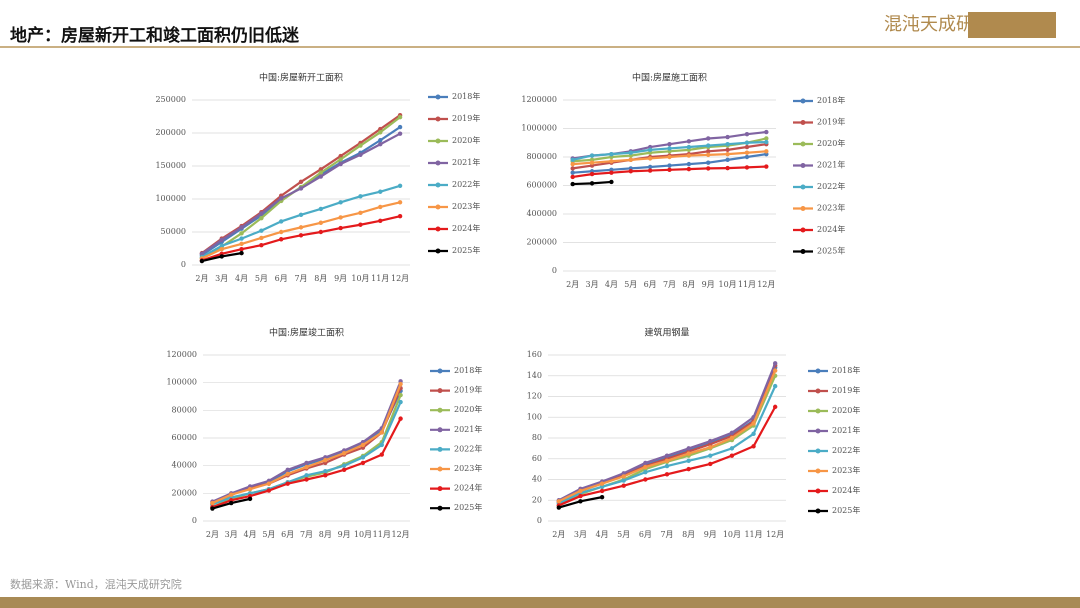 The height and width of the screenshot is (608, 1080). What do you see at coordinates (846, 490) in the screenshot?
I see `legend-label: 2024年` at bounding box center [846, 490].